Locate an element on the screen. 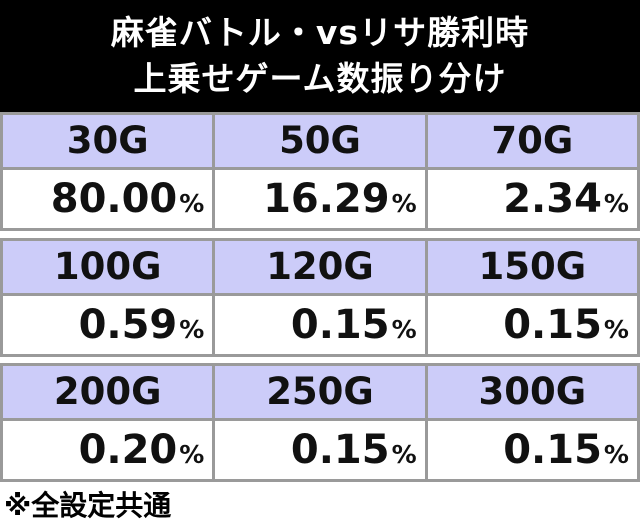 The height and width of the screenshot is (529, 640). games-cell: 120G is located at coordinates (320, 267).